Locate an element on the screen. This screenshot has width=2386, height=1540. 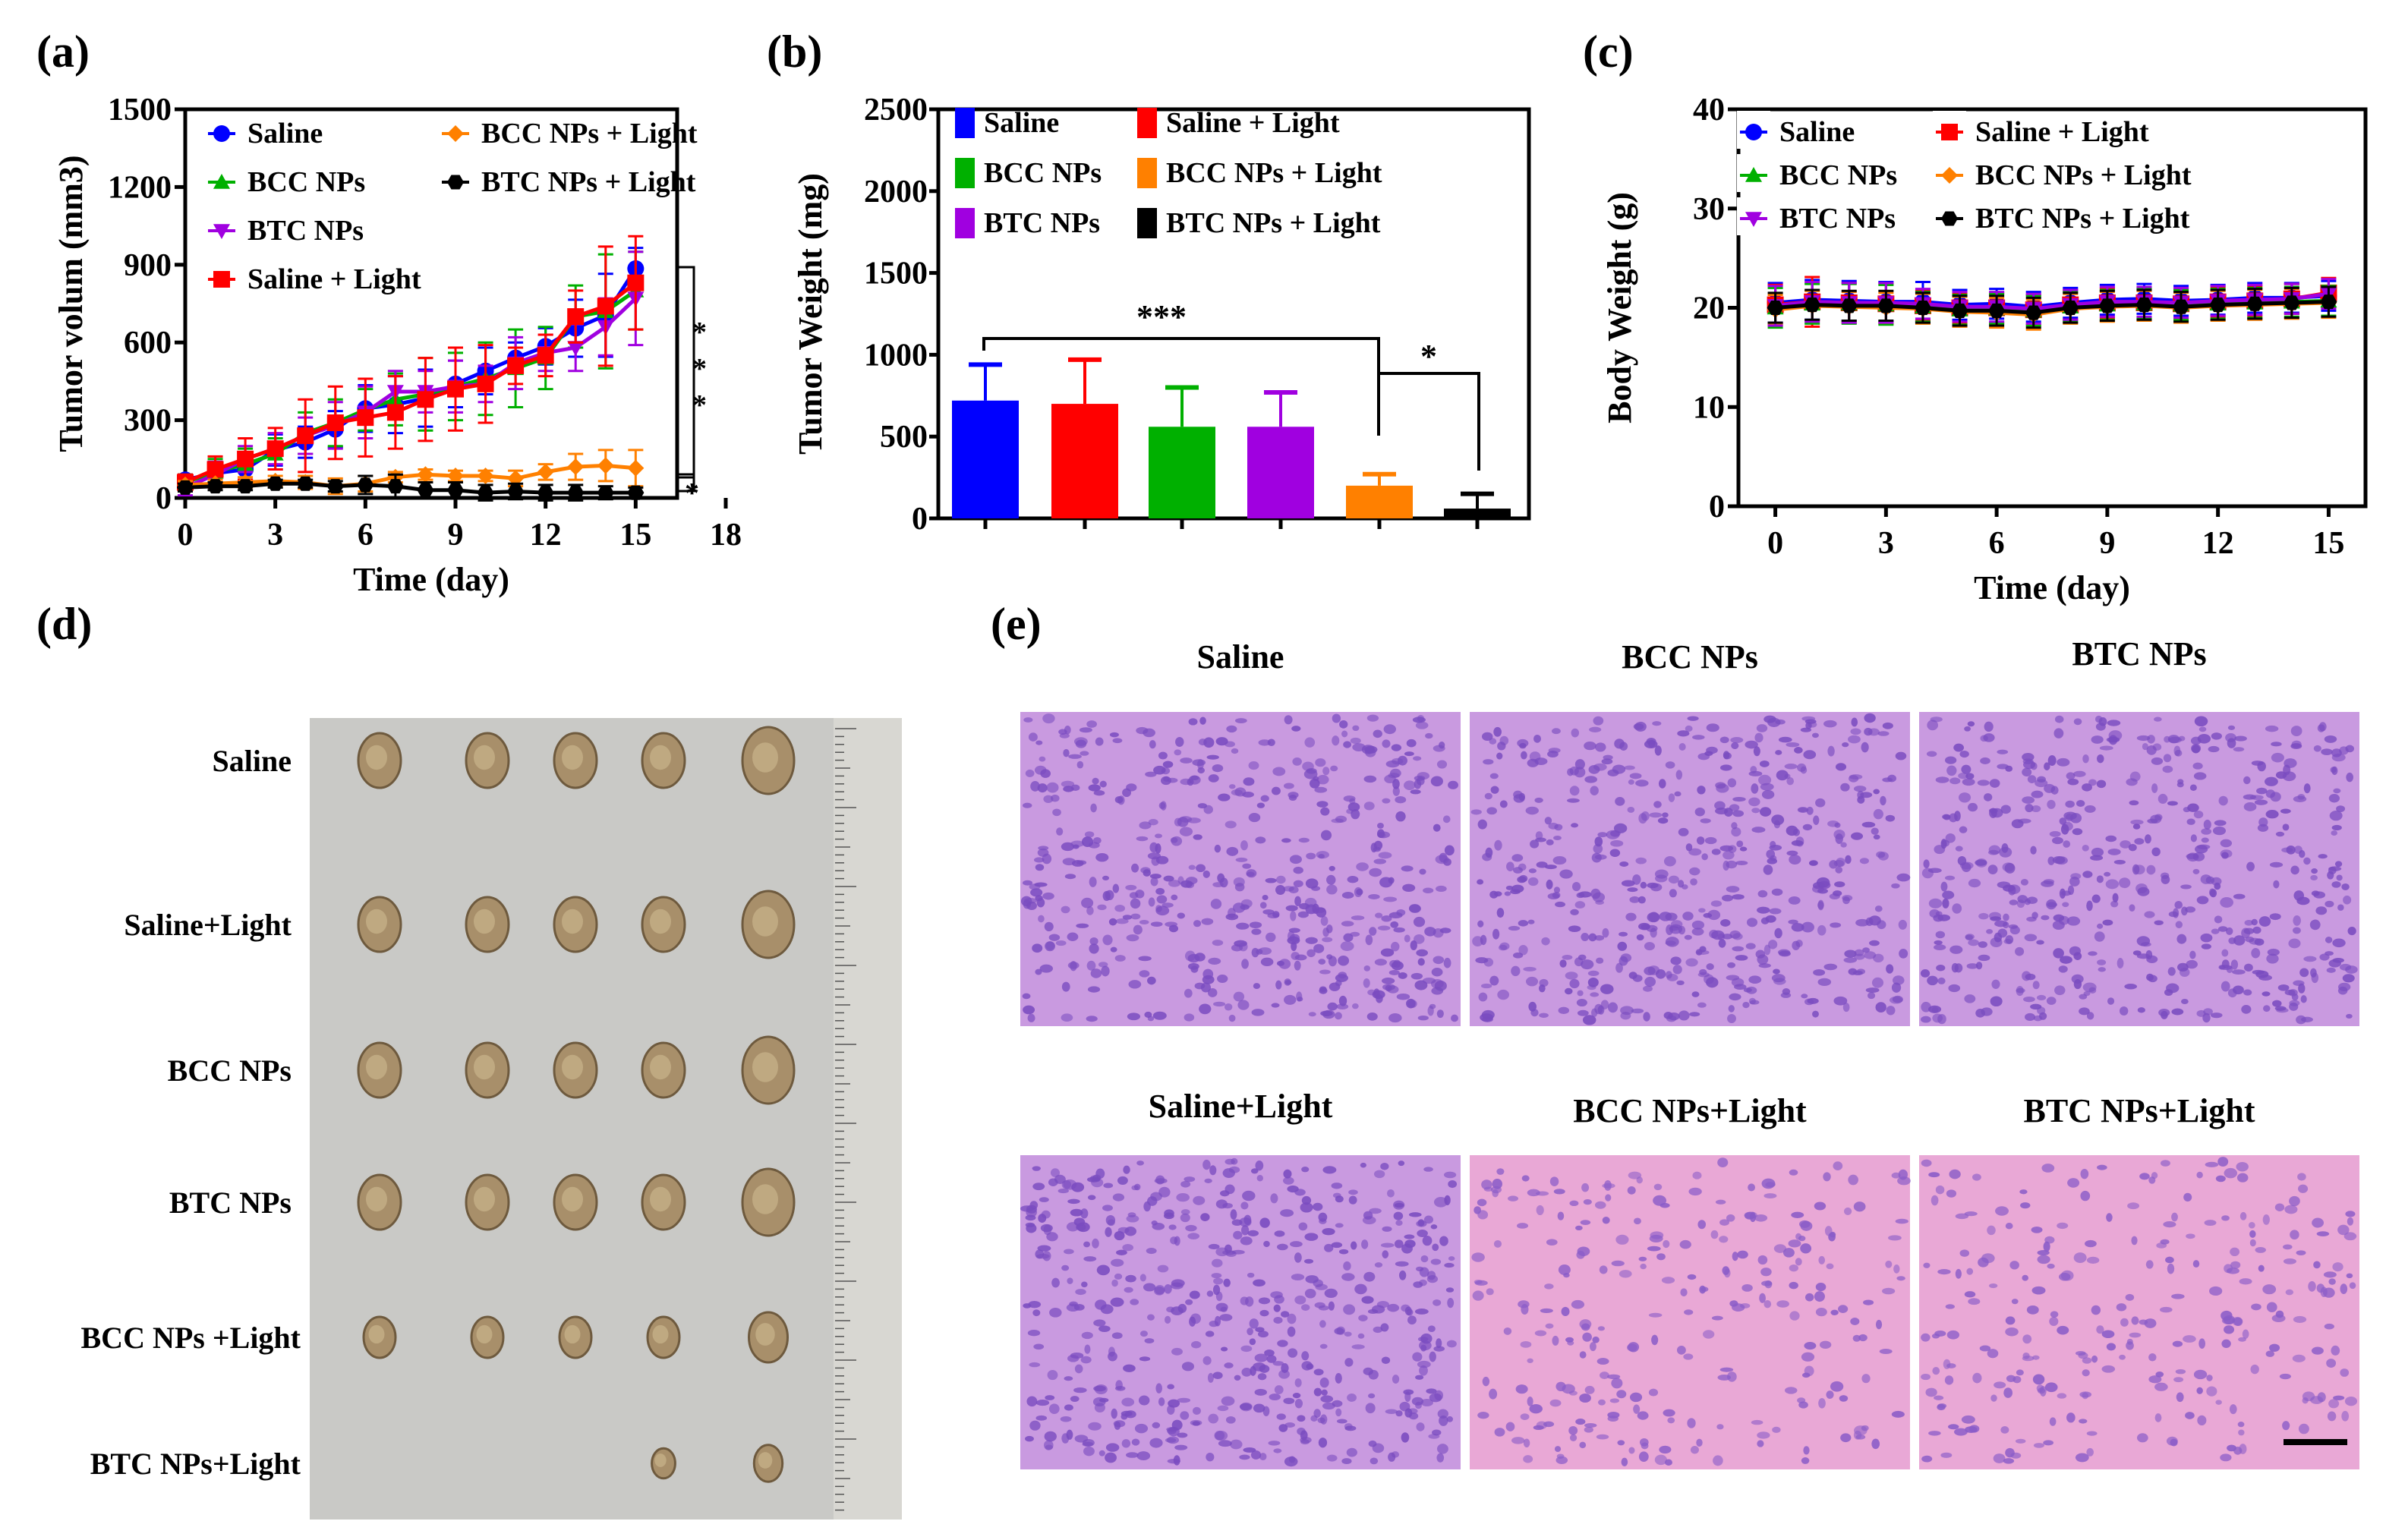
histology-image is located at coordinates (2139, 1312).